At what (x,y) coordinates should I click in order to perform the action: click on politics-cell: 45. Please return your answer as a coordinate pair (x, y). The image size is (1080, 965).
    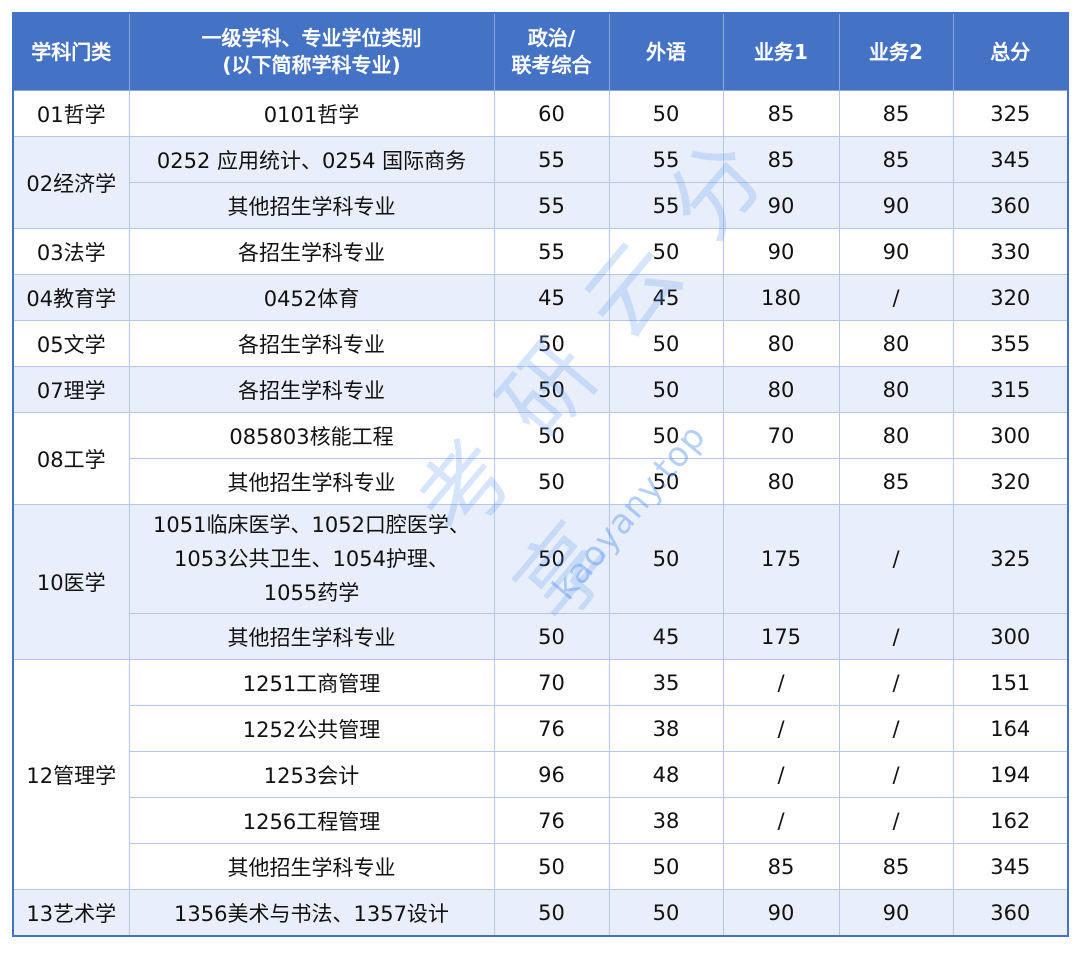
    Looking at the image, I should click on (551, 297).